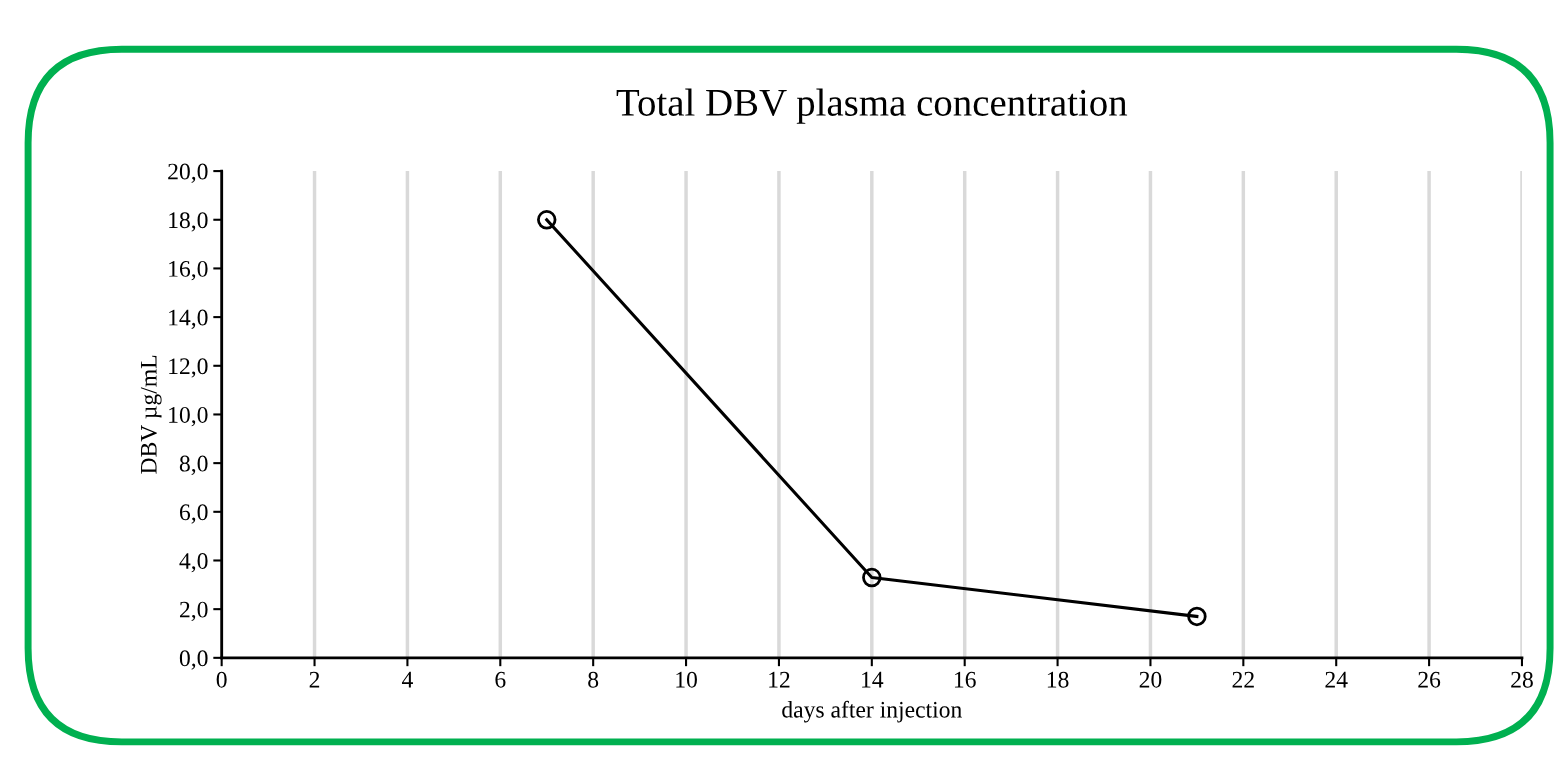 This screenshot has height=757, width=1561. What do you see at coordinates (1150, 679) in the screenshot?
I see `x-tick-label: 20` at bounding box center [1150, 679].